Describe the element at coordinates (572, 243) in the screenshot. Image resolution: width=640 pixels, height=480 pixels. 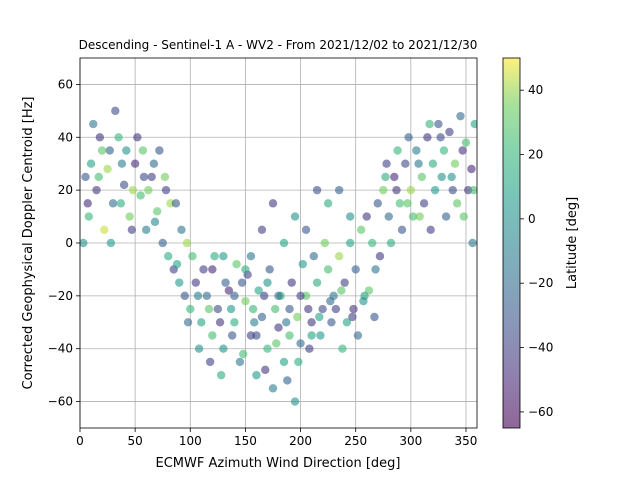
I see `colorbar-label: Latitude [deg]` at that location.